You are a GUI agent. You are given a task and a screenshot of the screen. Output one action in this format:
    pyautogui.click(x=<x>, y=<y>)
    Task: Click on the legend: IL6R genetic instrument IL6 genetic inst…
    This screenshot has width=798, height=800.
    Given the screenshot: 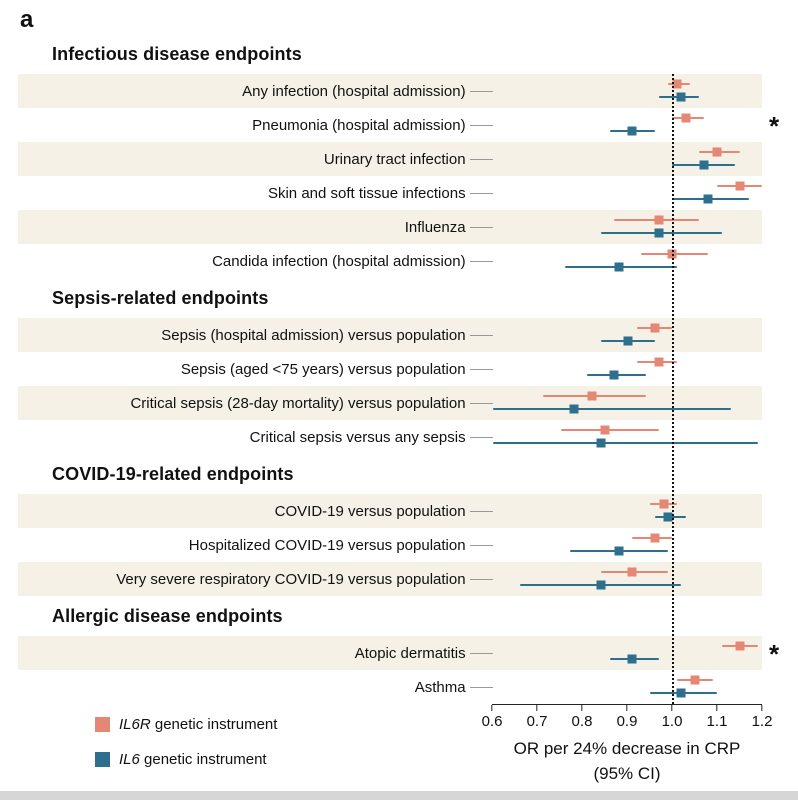 What is the action you would take?
    pyautogui.click(x=186, y=751)
    